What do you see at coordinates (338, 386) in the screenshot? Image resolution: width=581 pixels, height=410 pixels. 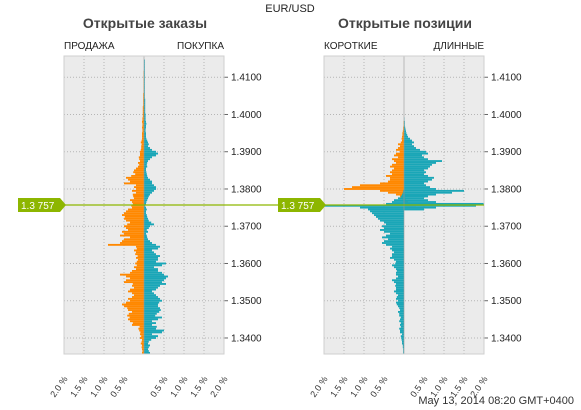 I see `x-tick-label: 1.5 %` at bounding box center [338, 386].